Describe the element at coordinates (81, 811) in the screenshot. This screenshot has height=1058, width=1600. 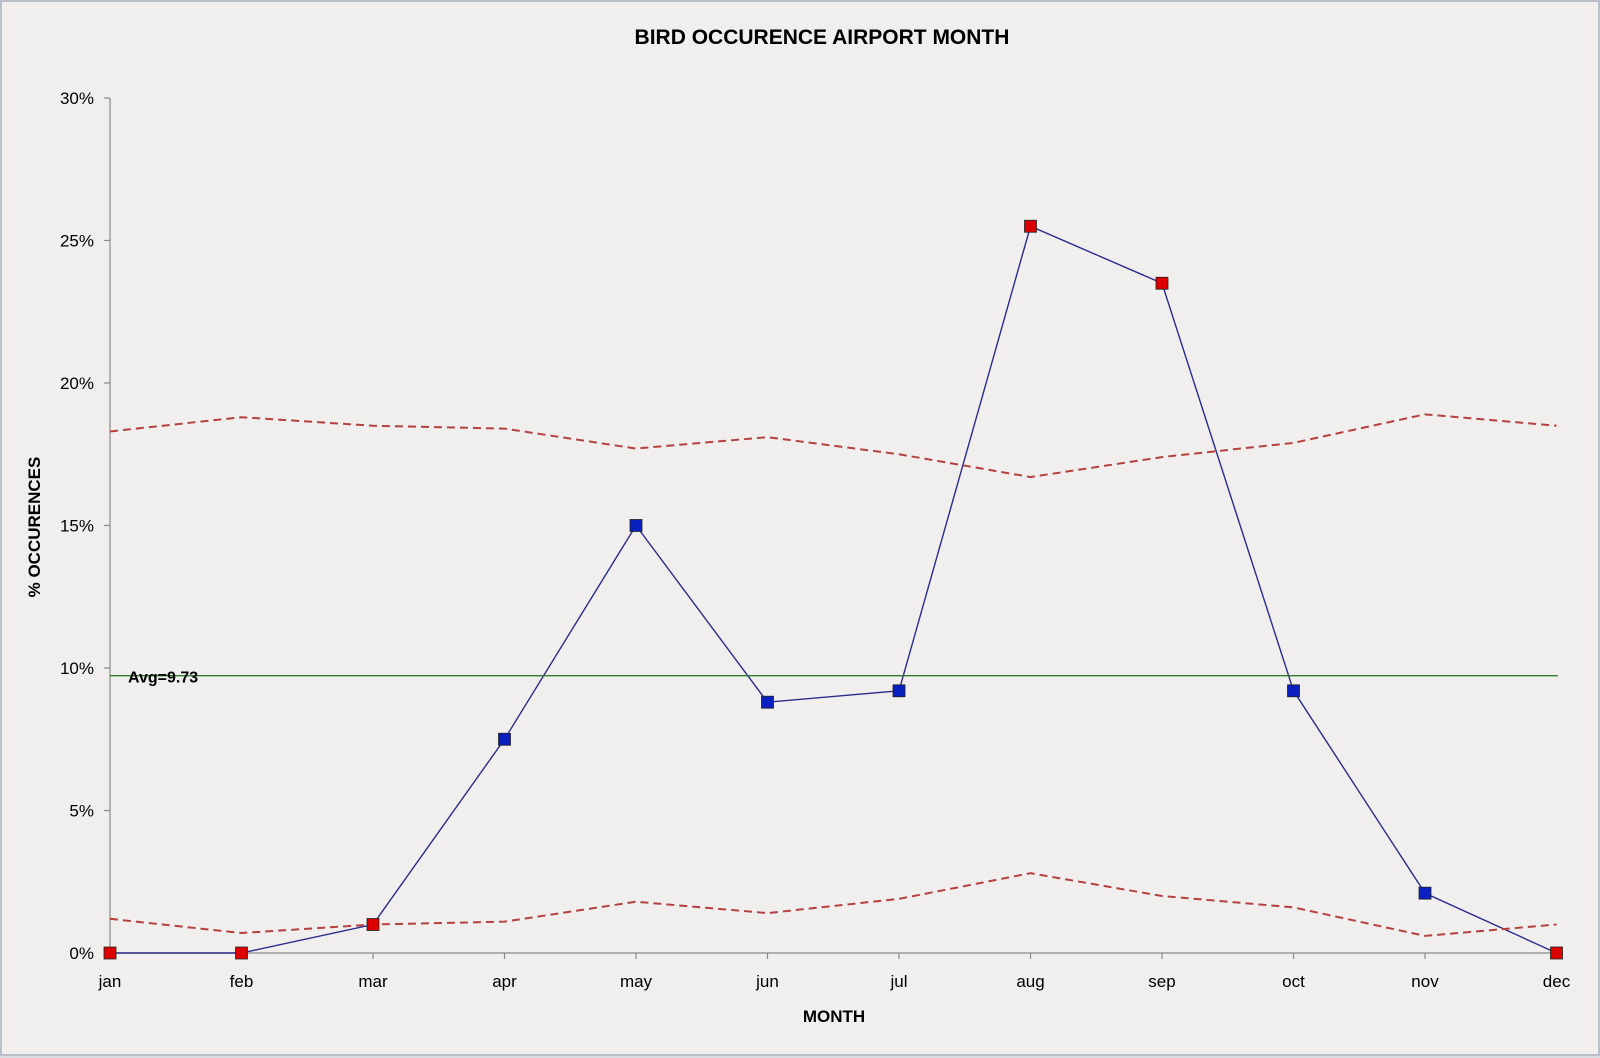
I see `y-tick-label: 5%` at that location.